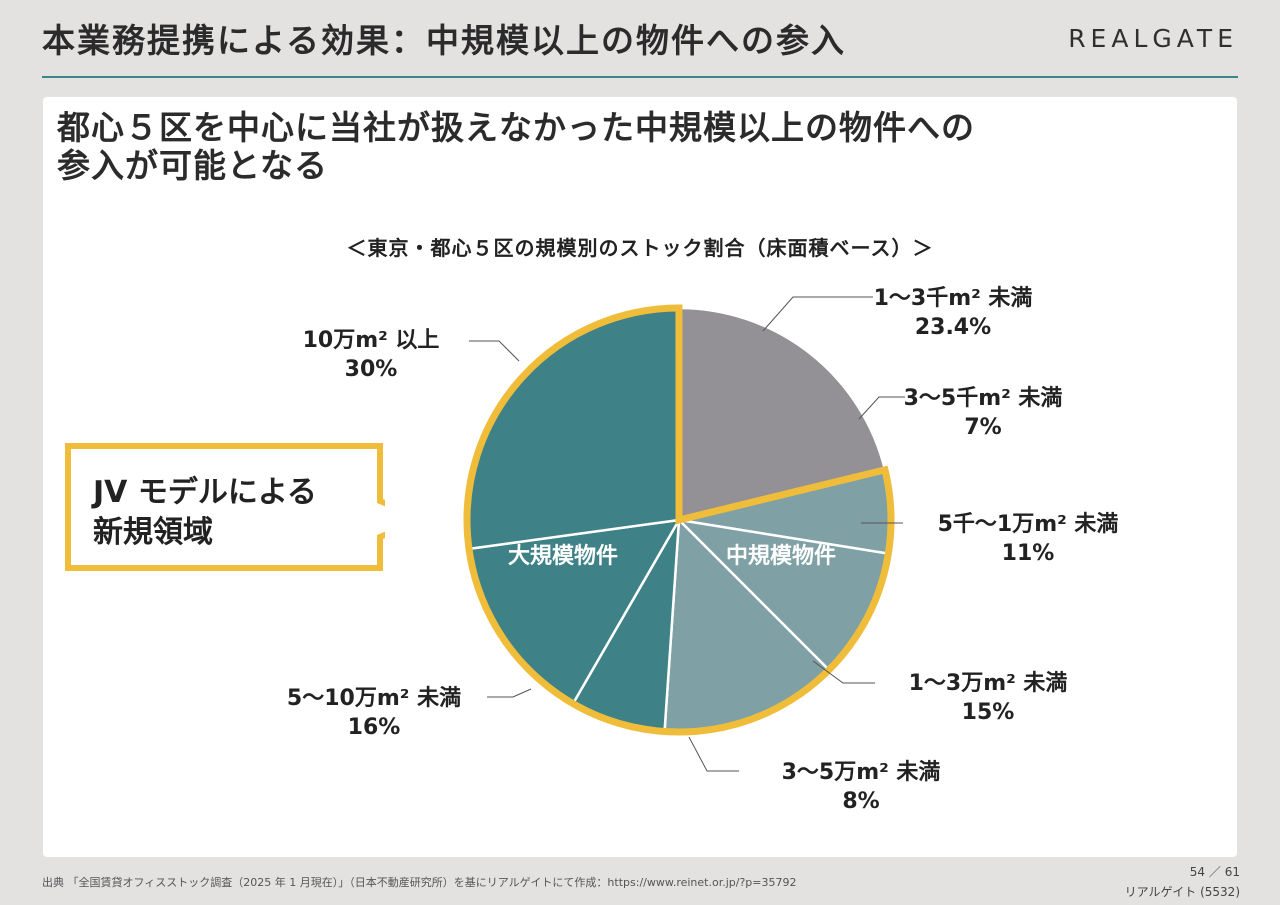 Image resolution: width=1280 pixels, height=905 pixels. I want to click on slice-value-3: 11%, so click(1028, 553).